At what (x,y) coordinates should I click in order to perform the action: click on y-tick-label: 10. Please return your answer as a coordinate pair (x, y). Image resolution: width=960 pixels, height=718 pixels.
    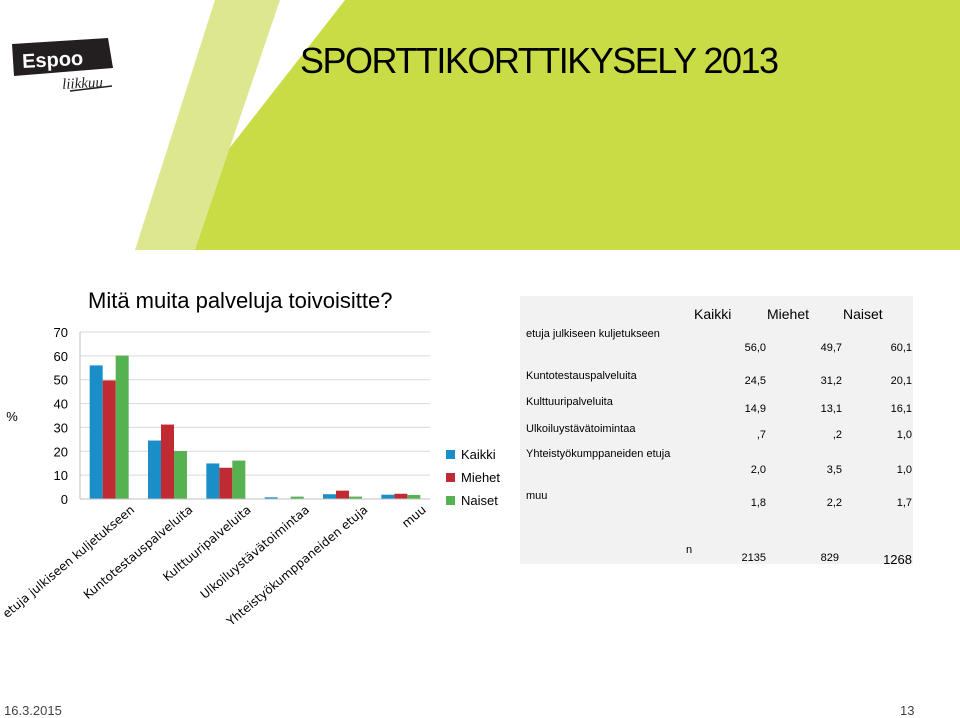
    Looking at the image, I should click on (61, 475).